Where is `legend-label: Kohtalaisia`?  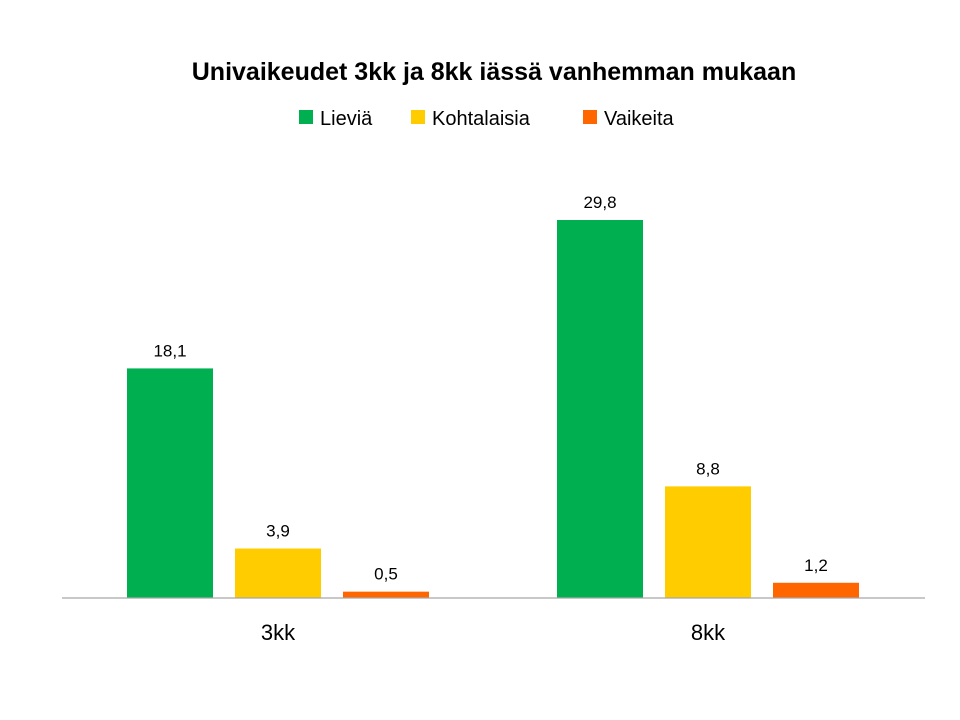
legend-label: Kohtalaisia is located at coordinates (481, 119).